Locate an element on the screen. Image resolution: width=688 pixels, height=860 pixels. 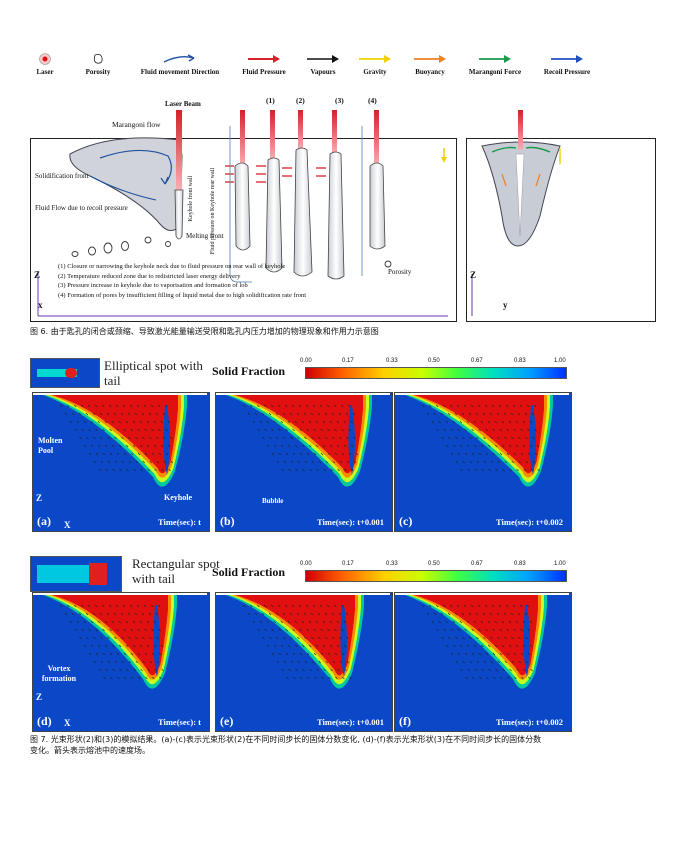
porosity-bubbles is located at coordinates (231, 252).